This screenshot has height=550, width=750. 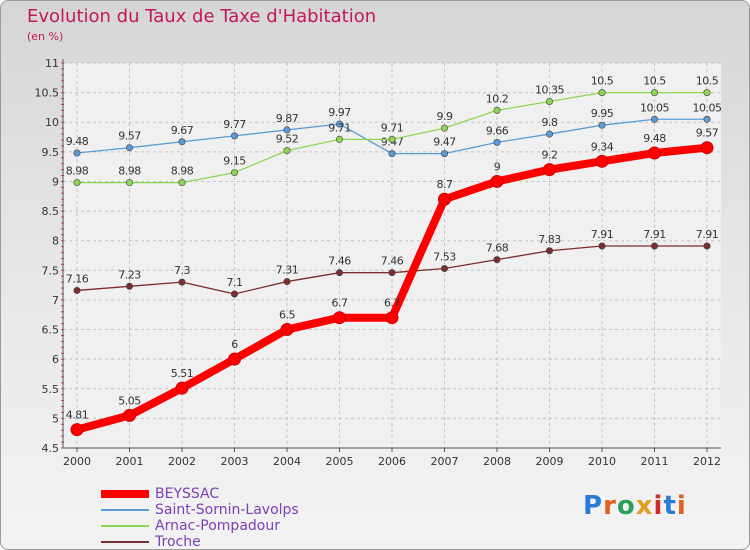 I want to click on x-tick-label: 2005, so click(x=340, y=461).